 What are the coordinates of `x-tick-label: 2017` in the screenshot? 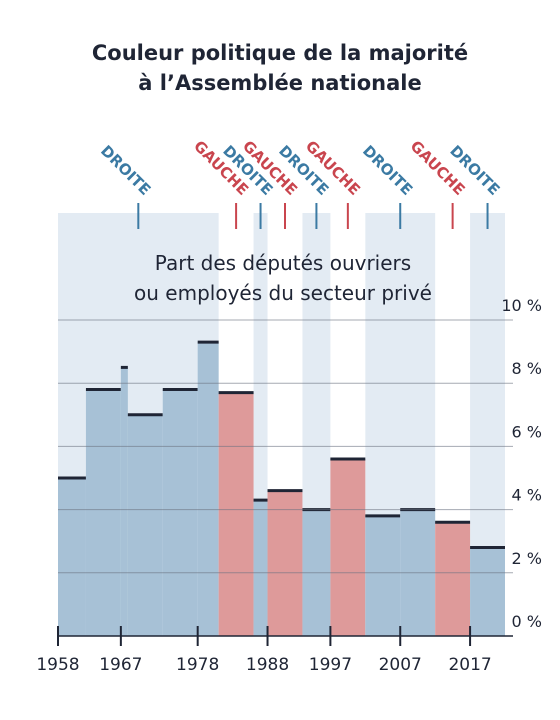 It's located at (469, 665).